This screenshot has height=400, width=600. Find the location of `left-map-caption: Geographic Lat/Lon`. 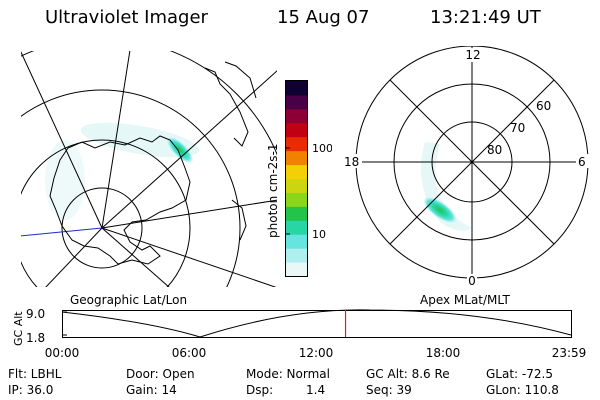

left-map-caption: Geographic Lat/Lon is located at coordinates (129, 300).